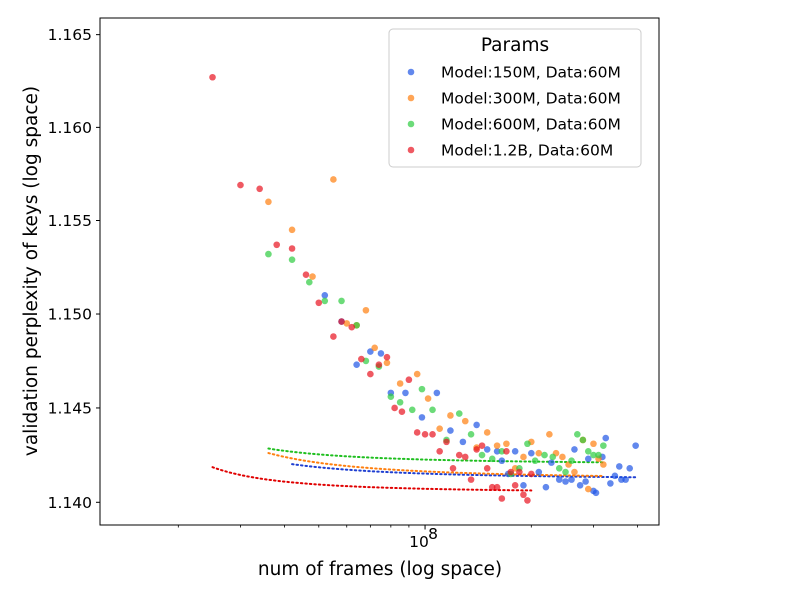  I want to click on legend-label: Model:300M, Data:60M, so click(531, 99).